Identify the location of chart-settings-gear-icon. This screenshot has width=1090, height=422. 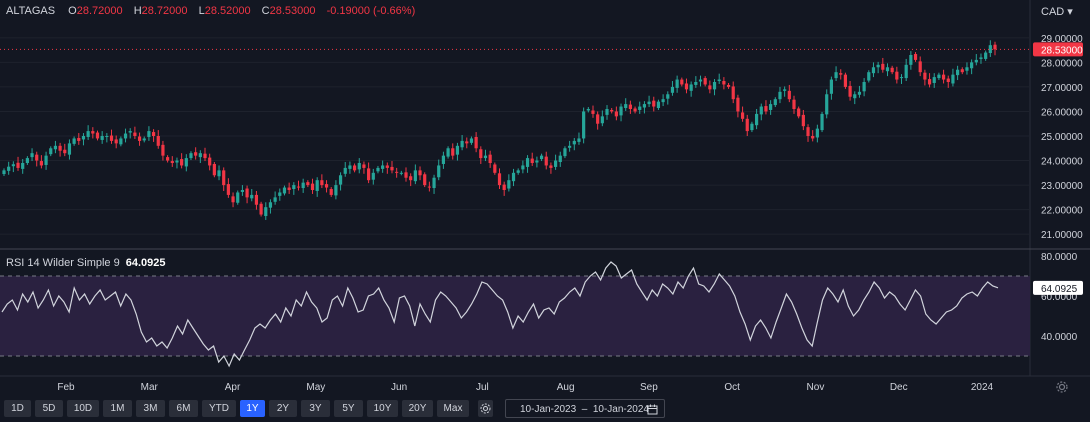
(1062, 389).